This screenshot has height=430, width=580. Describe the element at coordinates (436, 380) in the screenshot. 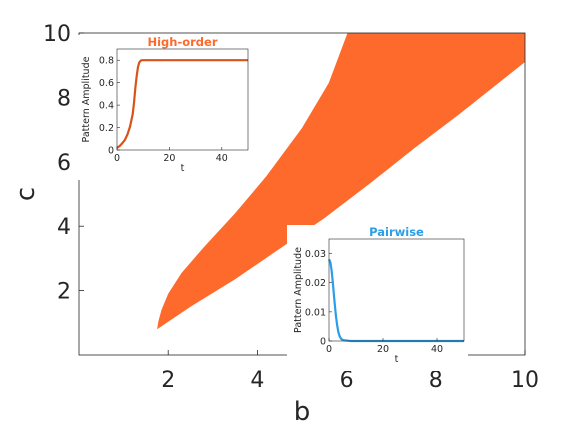

I see `main-x-tick-label: 8` at that location.